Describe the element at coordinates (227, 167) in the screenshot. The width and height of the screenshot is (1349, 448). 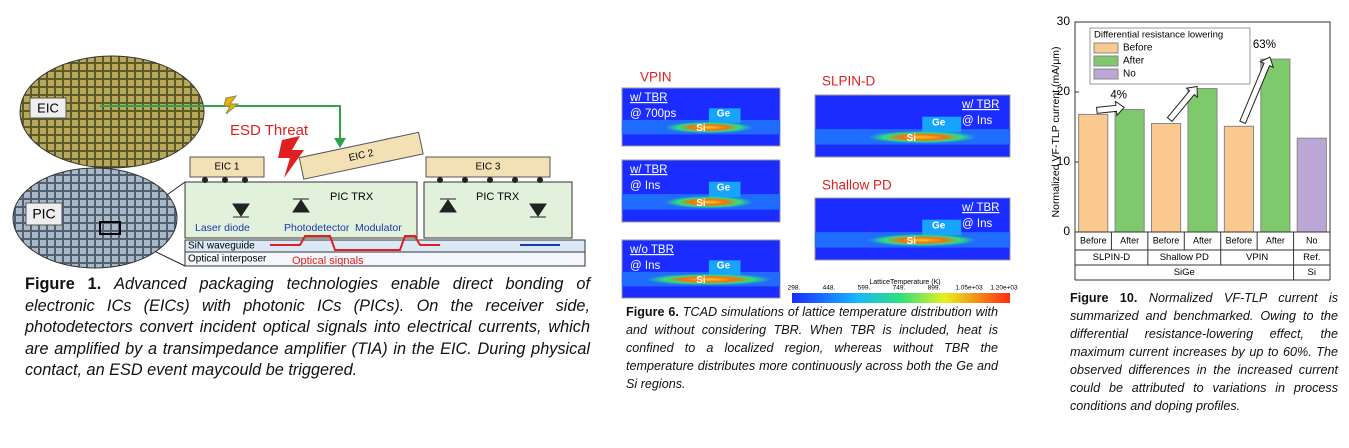
I see `eic-chip` at that location.